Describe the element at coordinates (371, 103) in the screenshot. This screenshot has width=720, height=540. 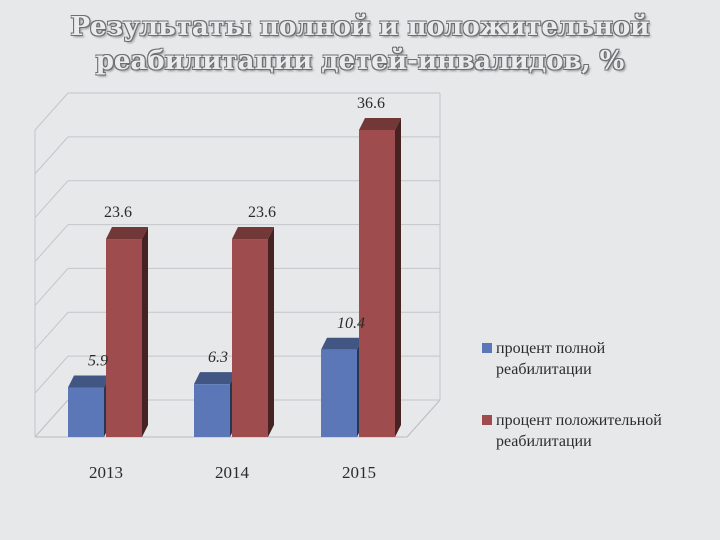
I see `data-label-2015-series-1: 36.6` at that location.